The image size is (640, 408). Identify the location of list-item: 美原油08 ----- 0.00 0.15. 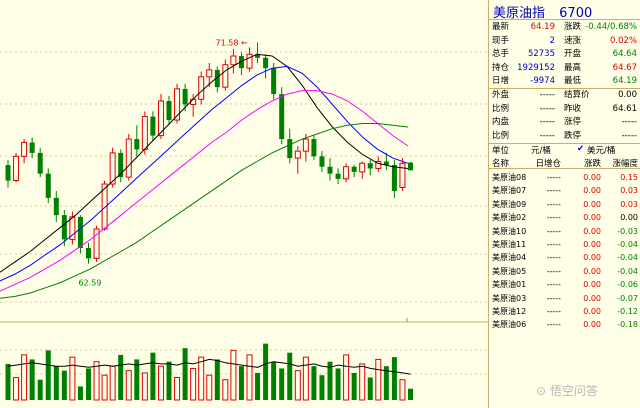
(564, 178).